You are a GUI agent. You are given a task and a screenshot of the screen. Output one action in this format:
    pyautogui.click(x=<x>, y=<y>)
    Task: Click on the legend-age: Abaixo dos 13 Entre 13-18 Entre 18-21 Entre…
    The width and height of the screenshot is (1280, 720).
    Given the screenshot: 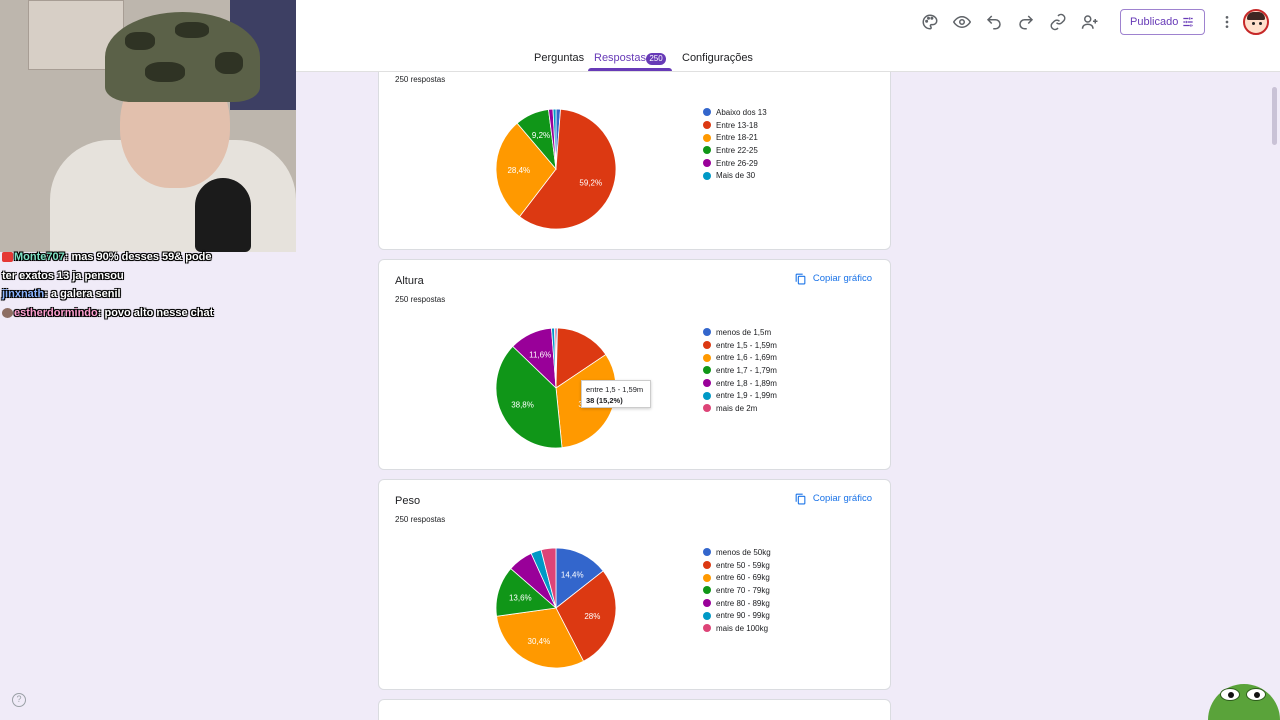 What is the action you would take?
    pyautogui.click(x=735, y=144)
    